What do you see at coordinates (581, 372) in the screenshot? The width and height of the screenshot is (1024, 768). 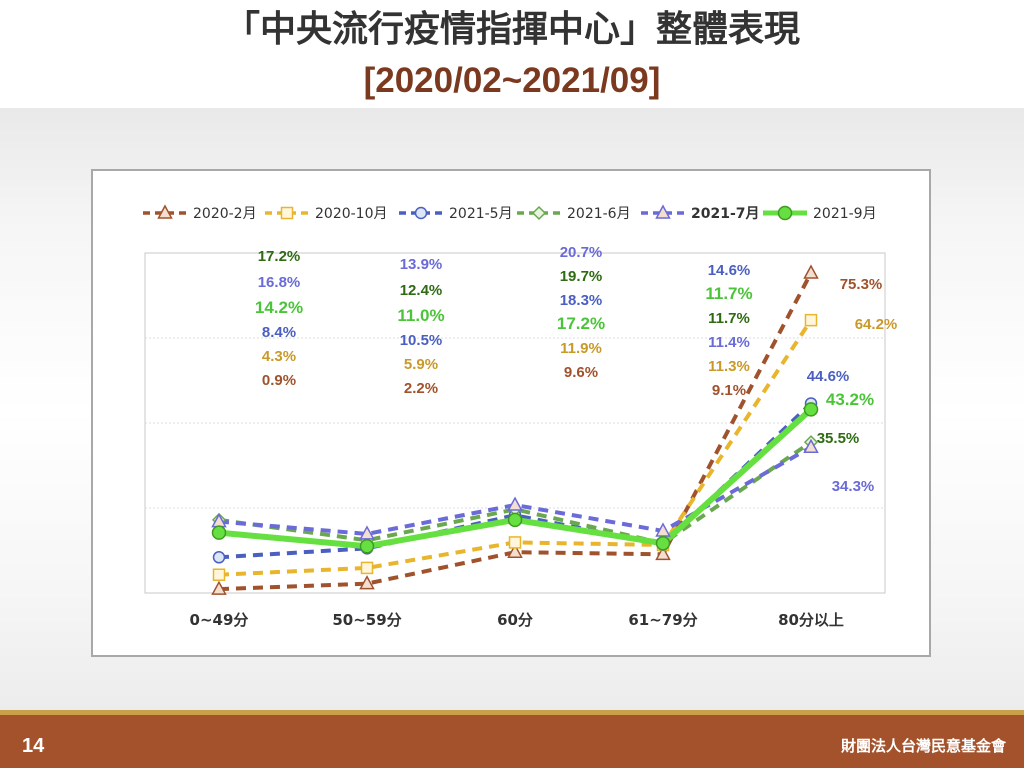 I see `data-label-17: 9.6%` at bounding box center [581, 372].